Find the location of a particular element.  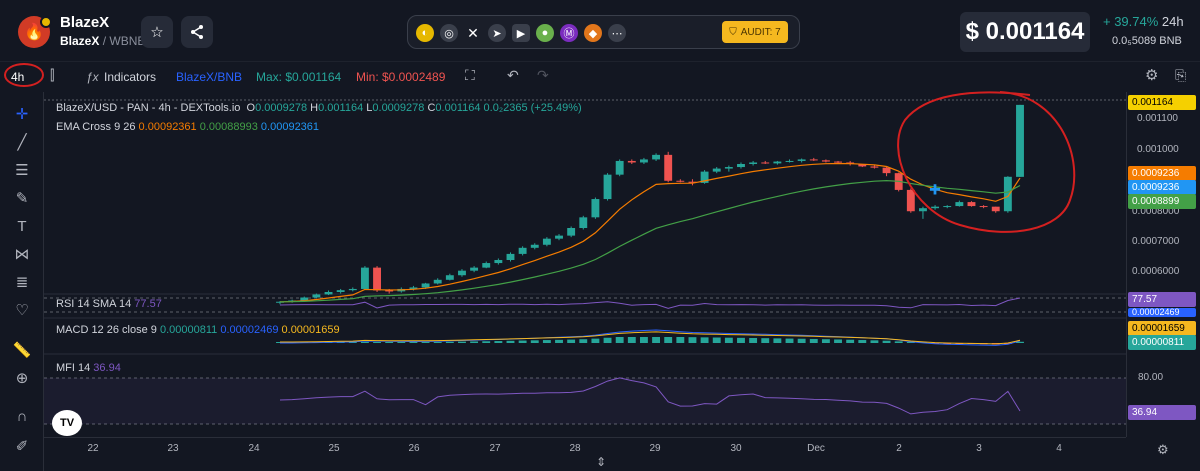

candle-type-icon: ⫿ is located at coordinates (52, 75).